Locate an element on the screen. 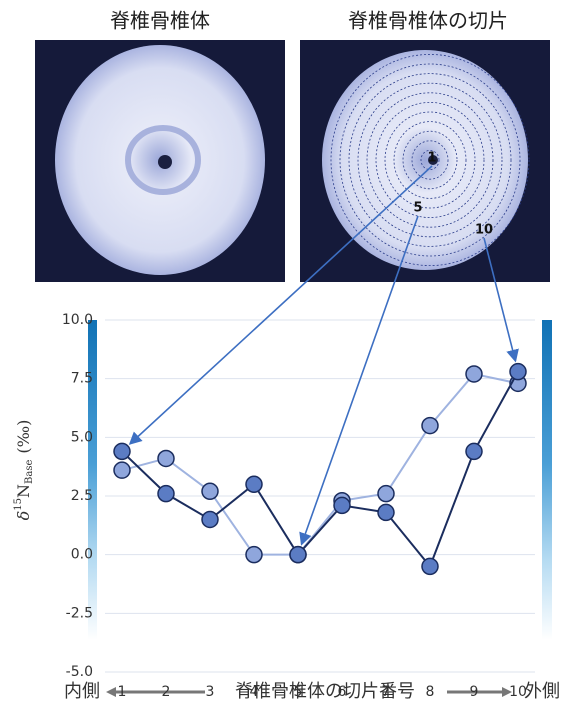 The height and width of the screenshot is (704, 571). y-label-part: 15 is located at coordinates (18, 504).